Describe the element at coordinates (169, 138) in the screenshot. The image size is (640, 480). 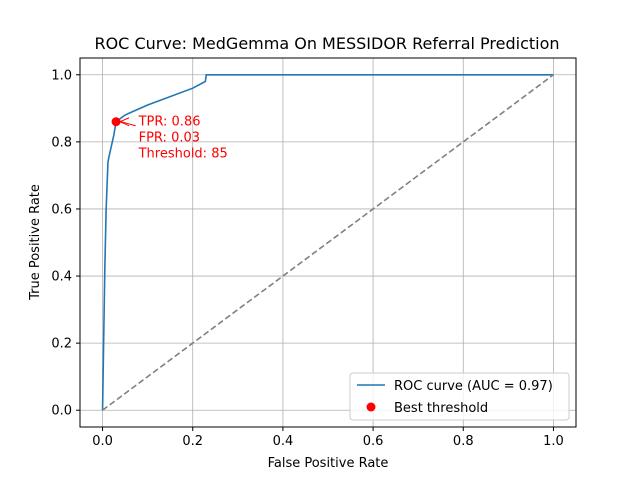
I see `annotation-line: FPR: 0.03` at that location.